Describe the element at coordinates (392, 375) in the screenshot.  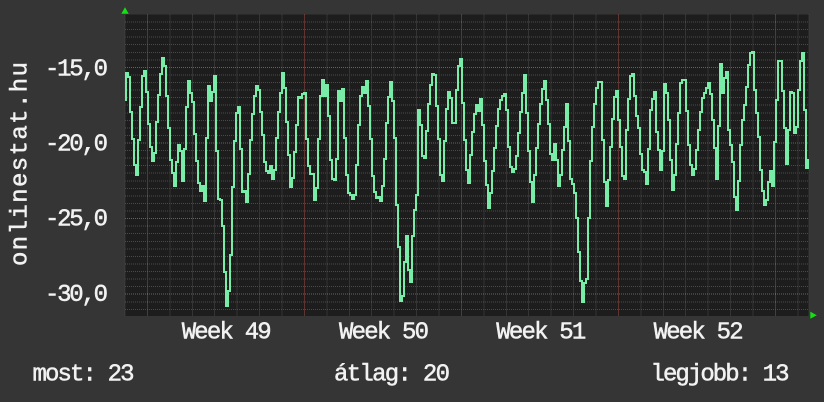
I see `svg-text: átlag: 20` at that location.